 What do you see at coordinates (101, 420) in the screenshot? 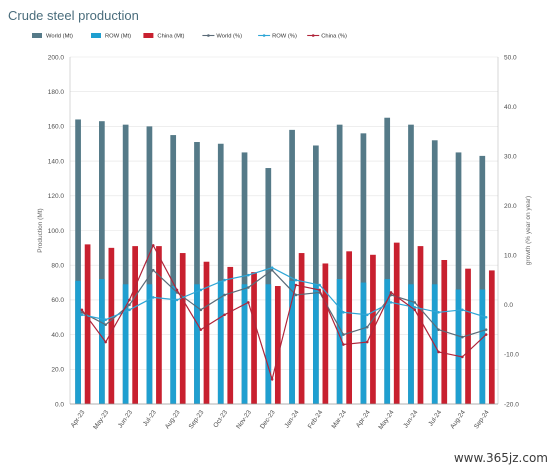
I see `x-tick-label: May-23` at bounding box center [101, 420].